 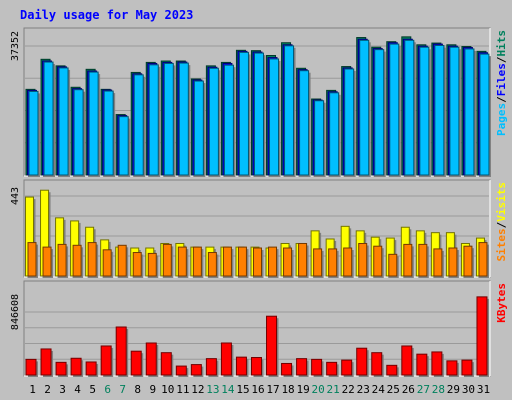 What do you see at coordinates (107, 389) in the screenshot?
I see `x-tick-label-day-6: 6` at bounding box center [107, 389].